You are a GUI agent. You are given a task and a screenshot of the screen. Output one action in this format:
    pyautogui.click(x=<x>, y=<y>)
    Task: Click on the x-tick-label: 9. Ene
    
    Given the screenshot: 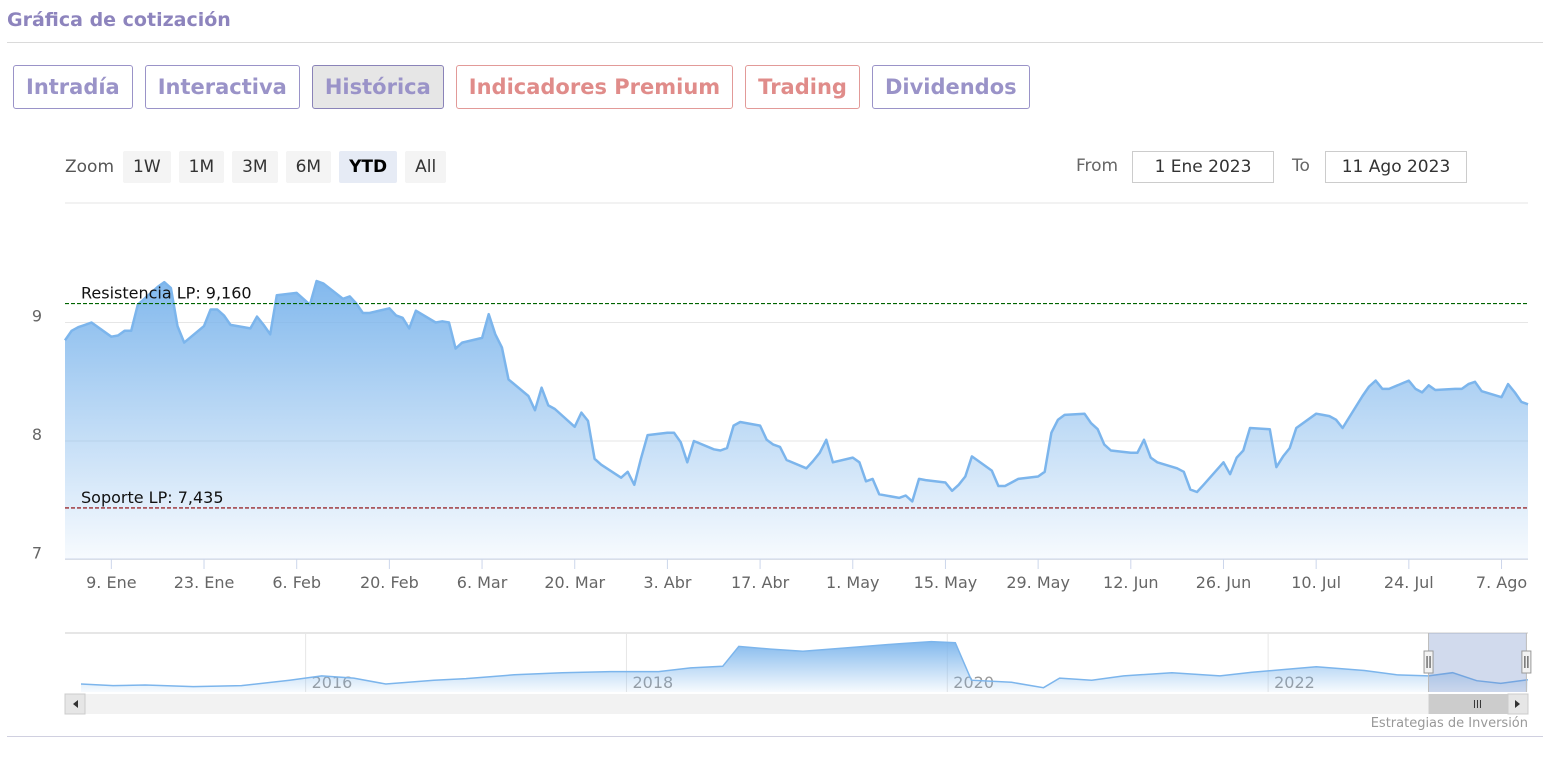 What is the action you would take?
    pyautogui.click(x=111, y=582)
    